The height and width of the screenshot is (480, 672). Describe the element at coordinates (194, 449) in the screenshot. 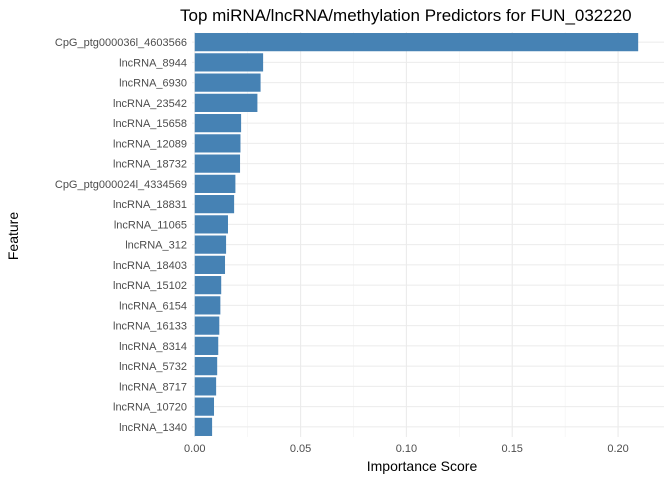

I see `x-tick-label: 0.00` at that location.